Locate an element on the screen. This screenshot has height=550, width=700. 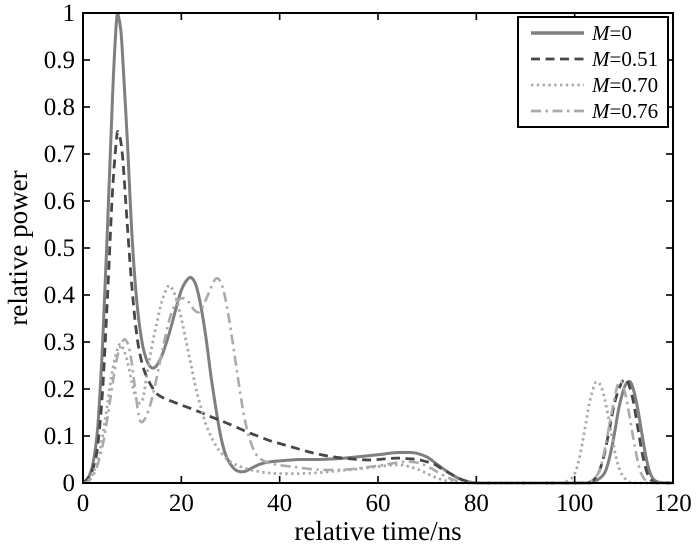
y-tick-label: 0.6 is located at coordinates (59, 201).